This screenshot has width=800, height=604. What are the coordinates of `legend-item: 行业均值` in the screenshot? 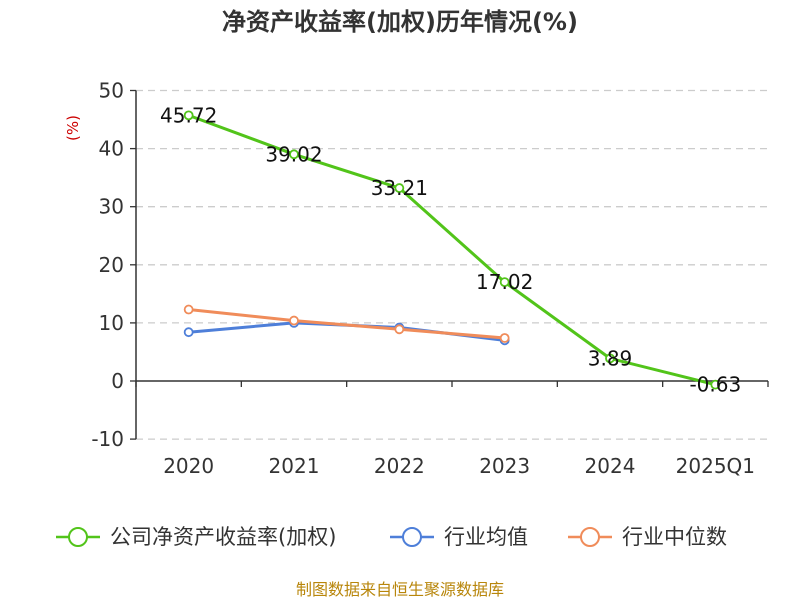 It's located at (459, 537).